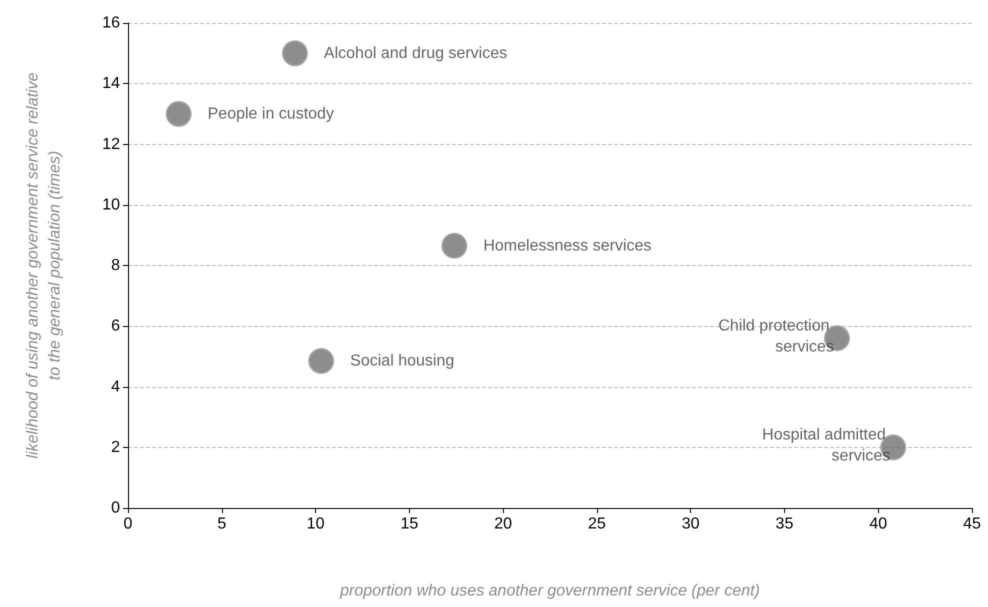 The height and width of the screenshot is (607, 988). What do you see at coordinates (115, 508) in the screenshot?
I see `y-tick-label: 0` at bounding box center [115, 508].